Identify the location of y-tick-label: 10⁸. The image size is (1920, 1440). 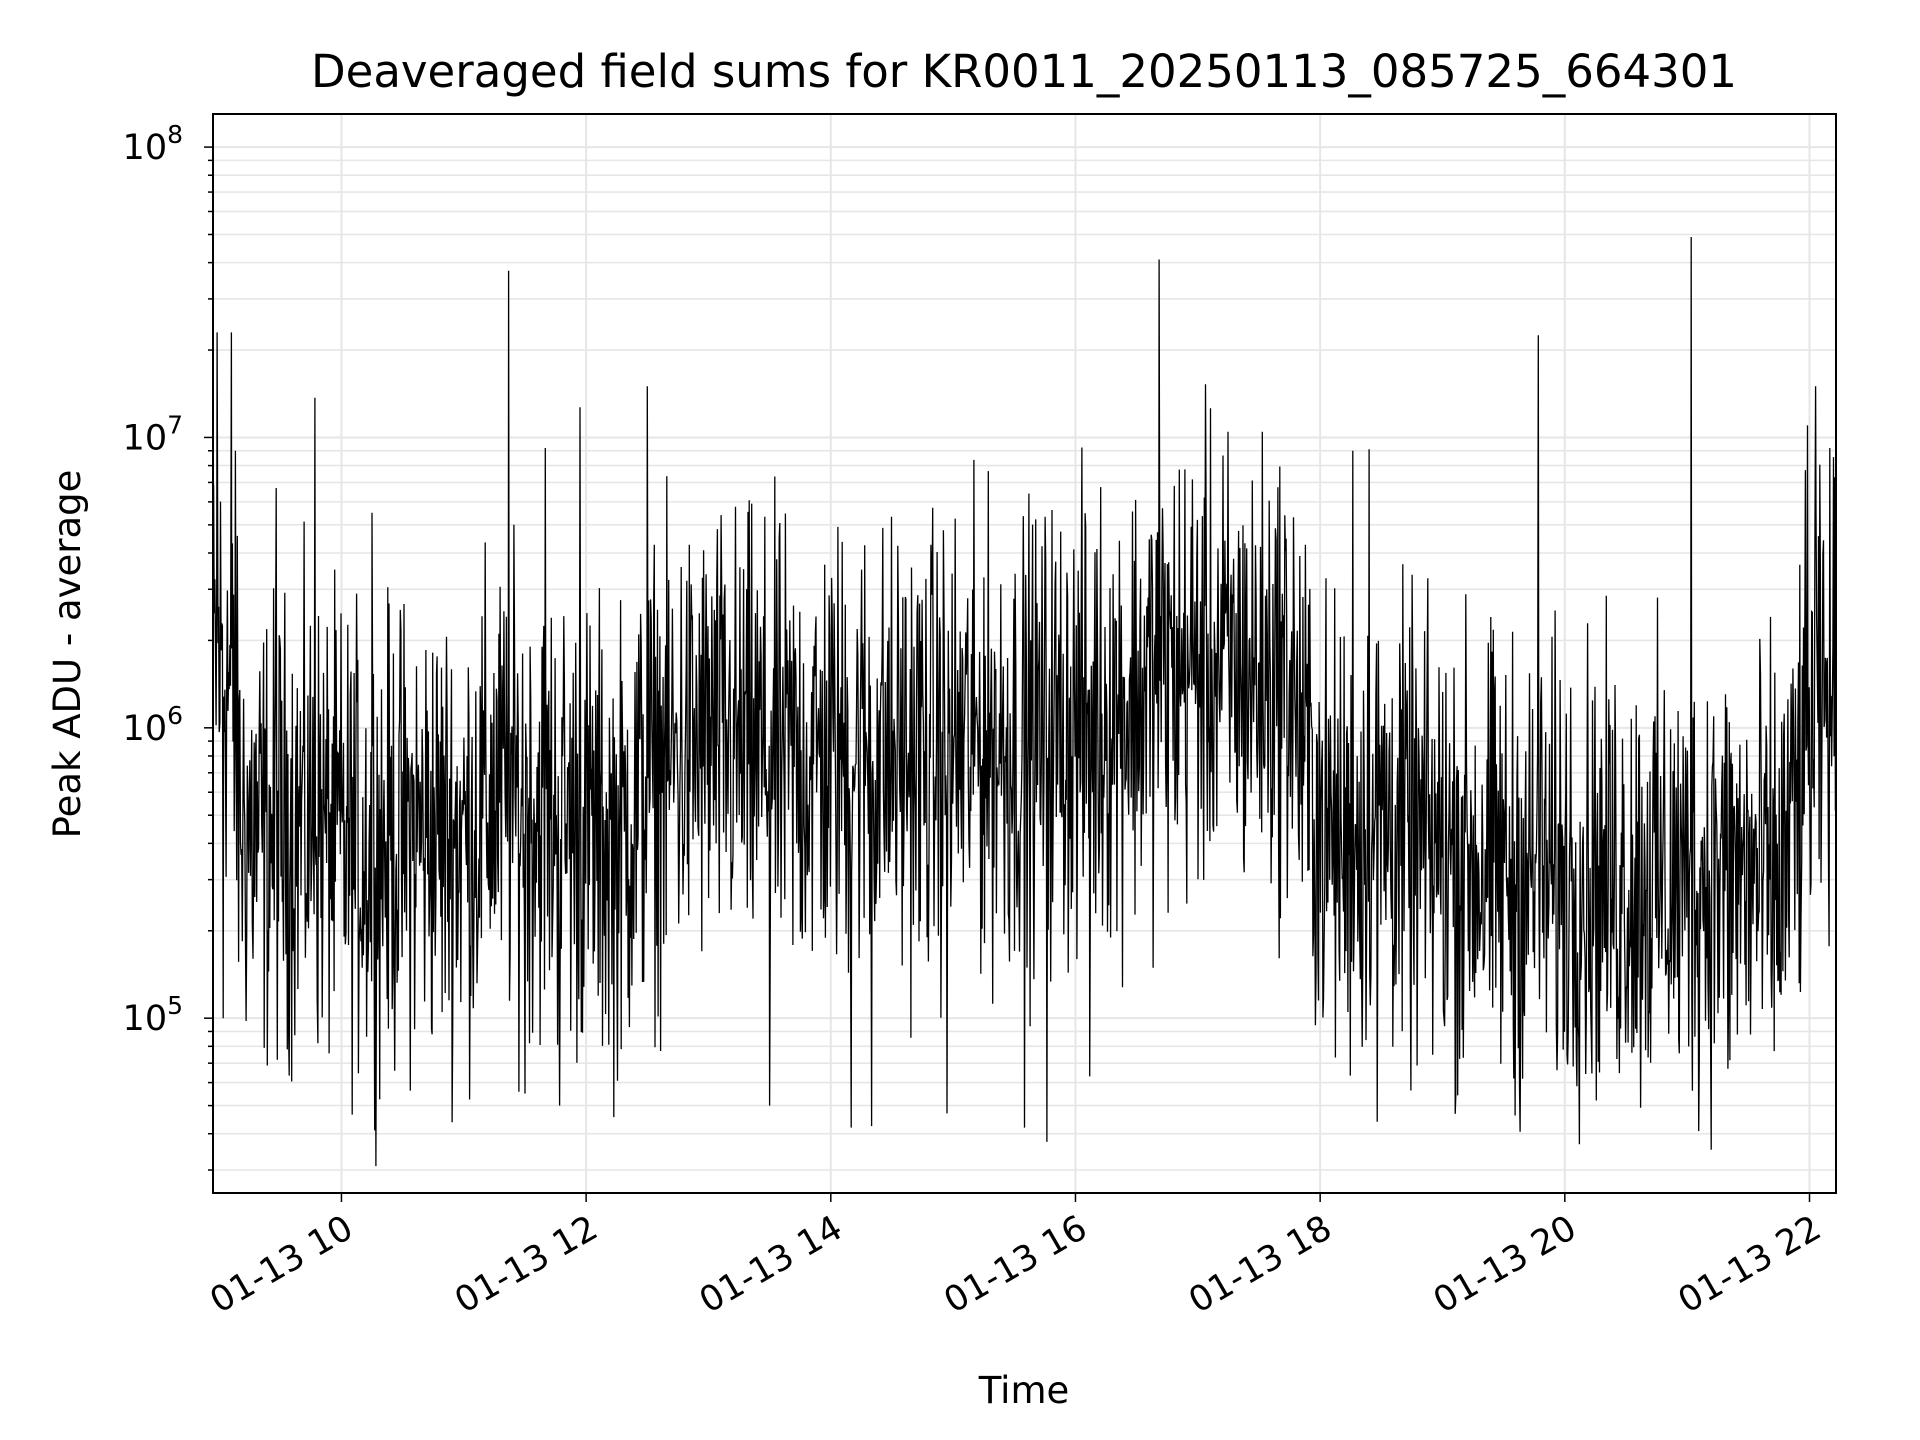
(153, 144).